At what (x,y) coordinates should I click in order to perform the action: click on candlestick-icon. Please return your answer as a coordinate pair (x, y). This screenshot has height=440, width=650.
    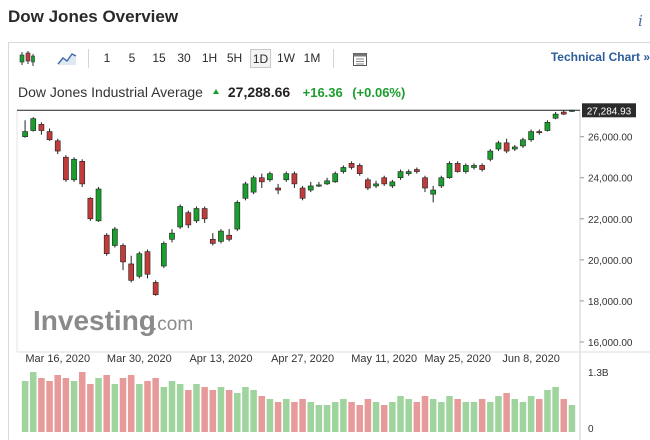
    Looking at the image, I should click on (27, 58).